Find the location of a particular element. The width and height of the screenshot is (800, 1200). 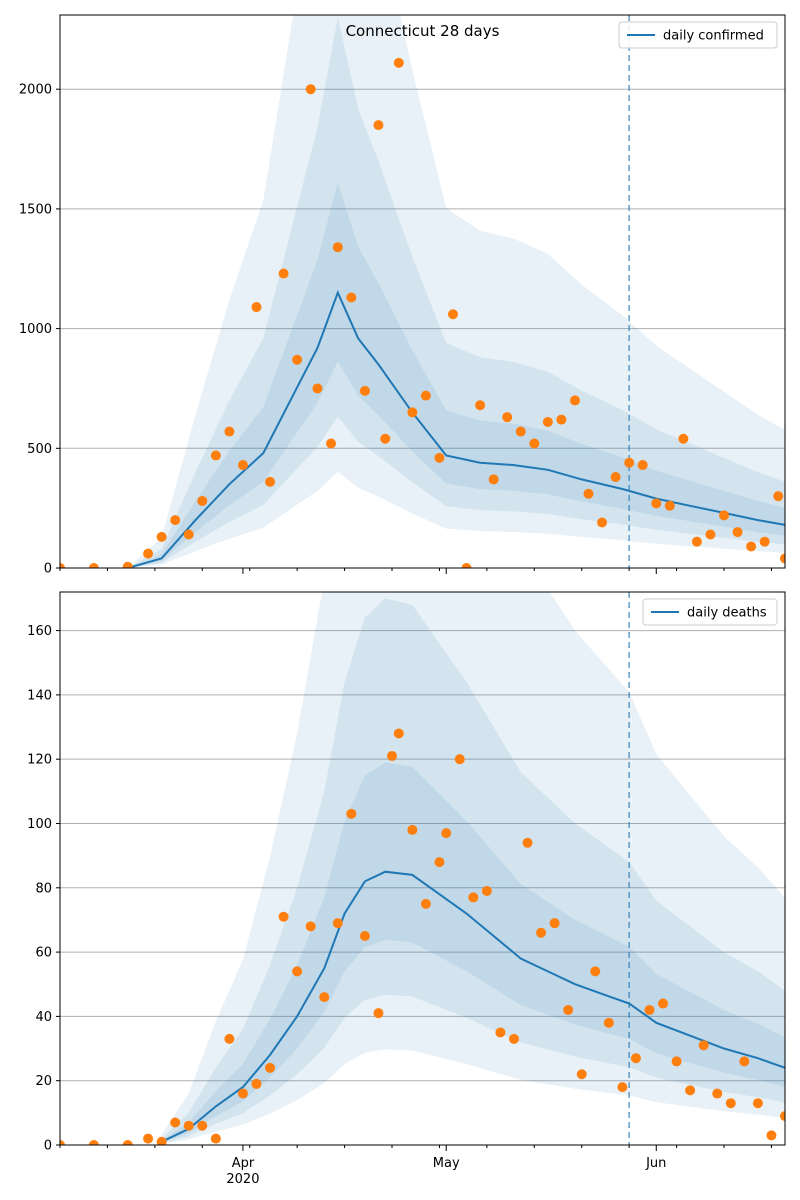

x-tick-sublabel: 2020 is located at coordinates (242, 1179).